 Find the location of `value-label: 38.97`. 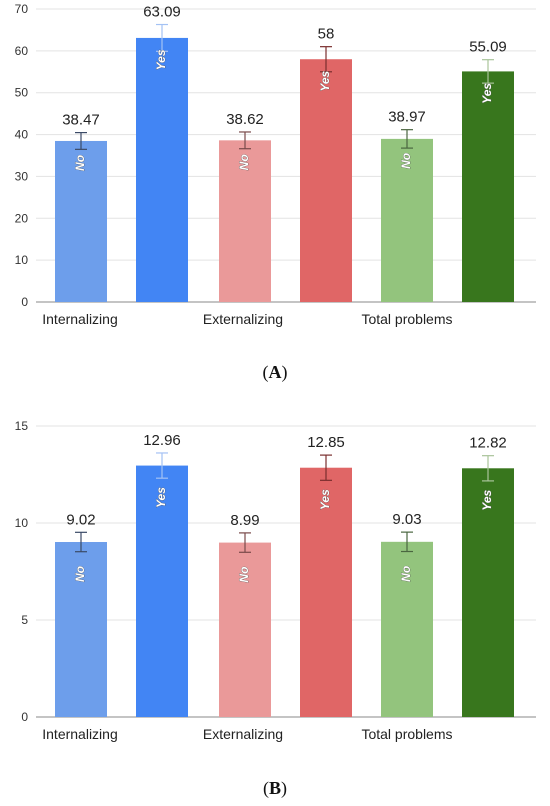

value-label: 38.97 is located at coordinates (407, 117).